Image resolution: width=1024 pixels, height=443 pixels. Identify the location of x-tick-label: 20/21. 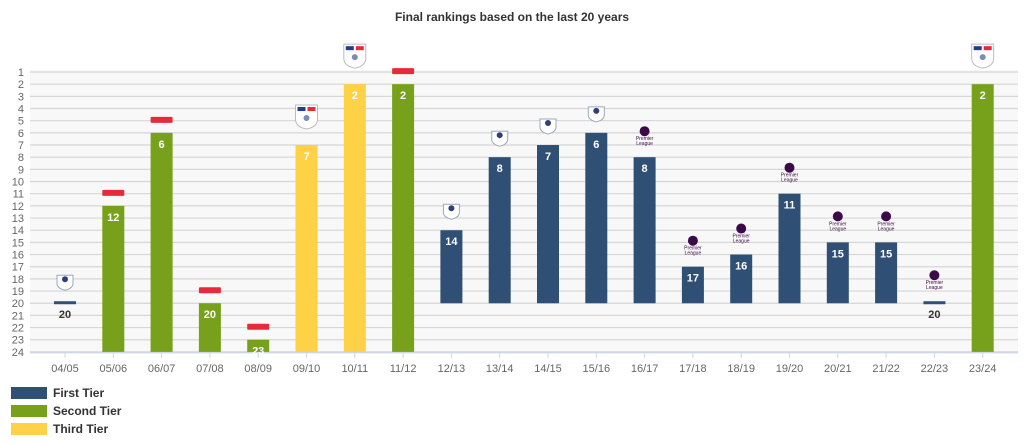
(838, 369).